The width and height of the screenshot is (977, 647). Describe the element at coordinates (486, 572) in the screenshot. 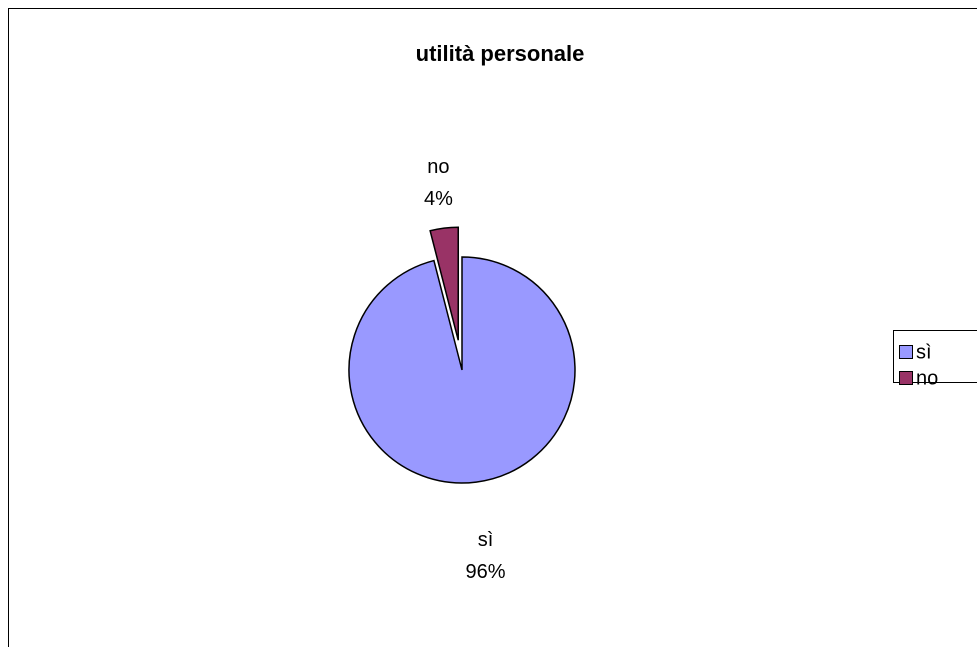

I see `slice-value-label: 96%` at that location.